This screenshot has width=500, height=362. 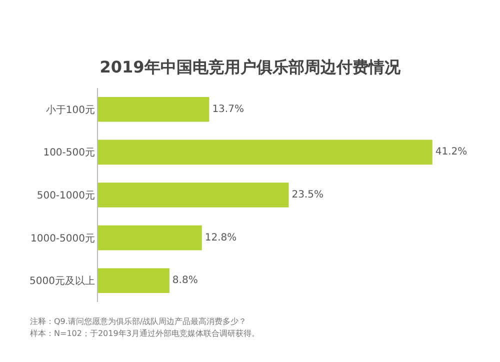 What do you see at coordinates (69, 153) in the screenshot?
I see `y-tick-label: 100-500元` at bounding box center [69, 153].